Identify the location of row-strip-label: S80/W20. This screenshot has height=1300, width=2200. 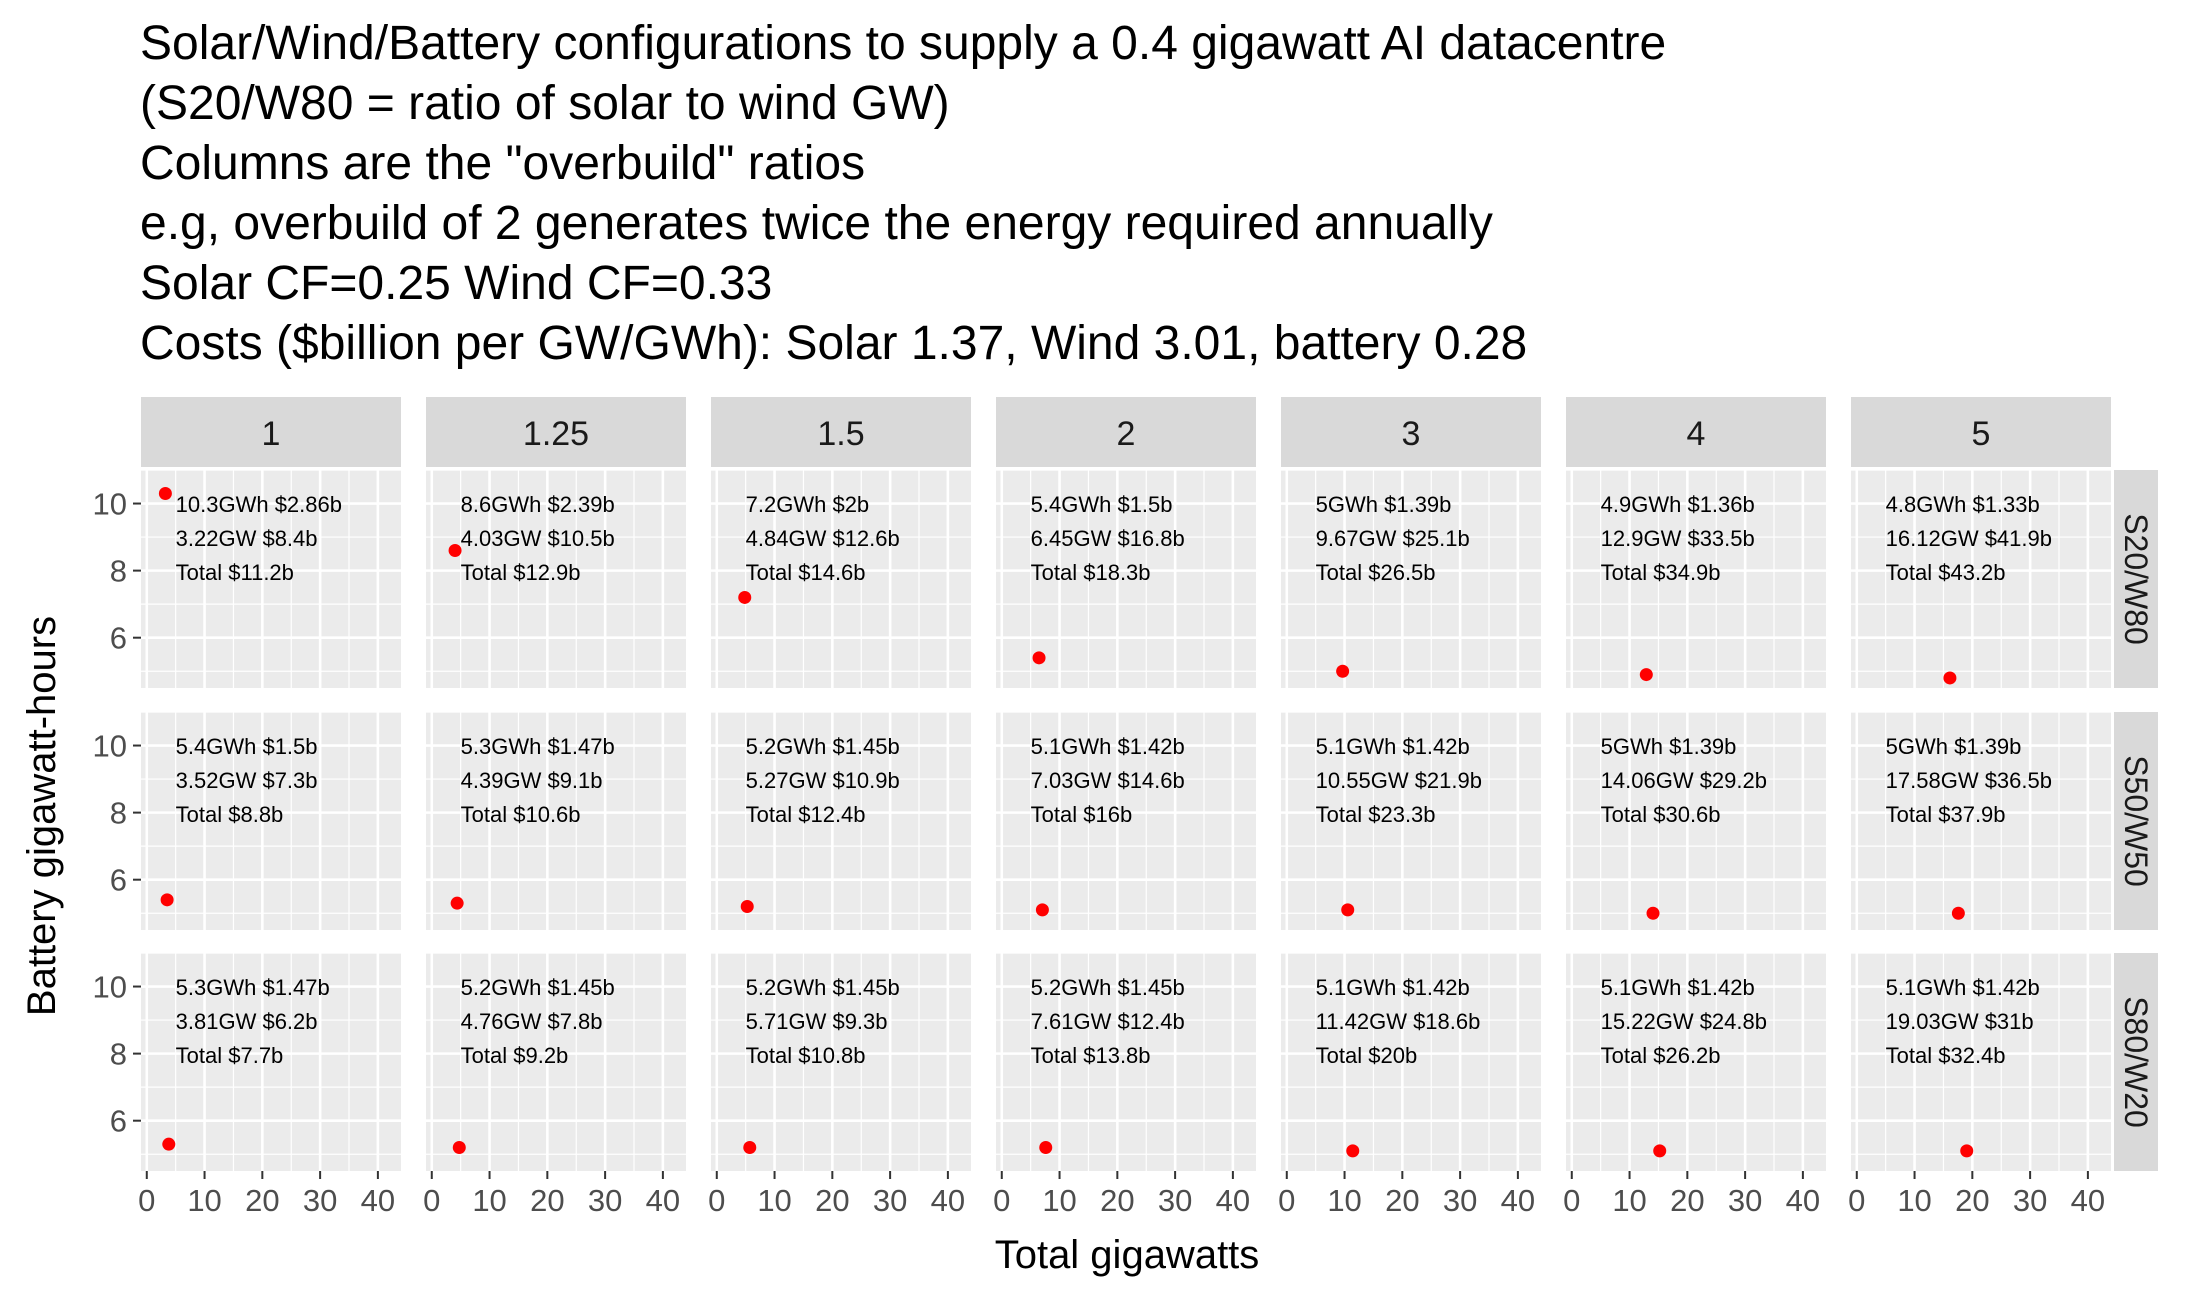
(2136, 1062).